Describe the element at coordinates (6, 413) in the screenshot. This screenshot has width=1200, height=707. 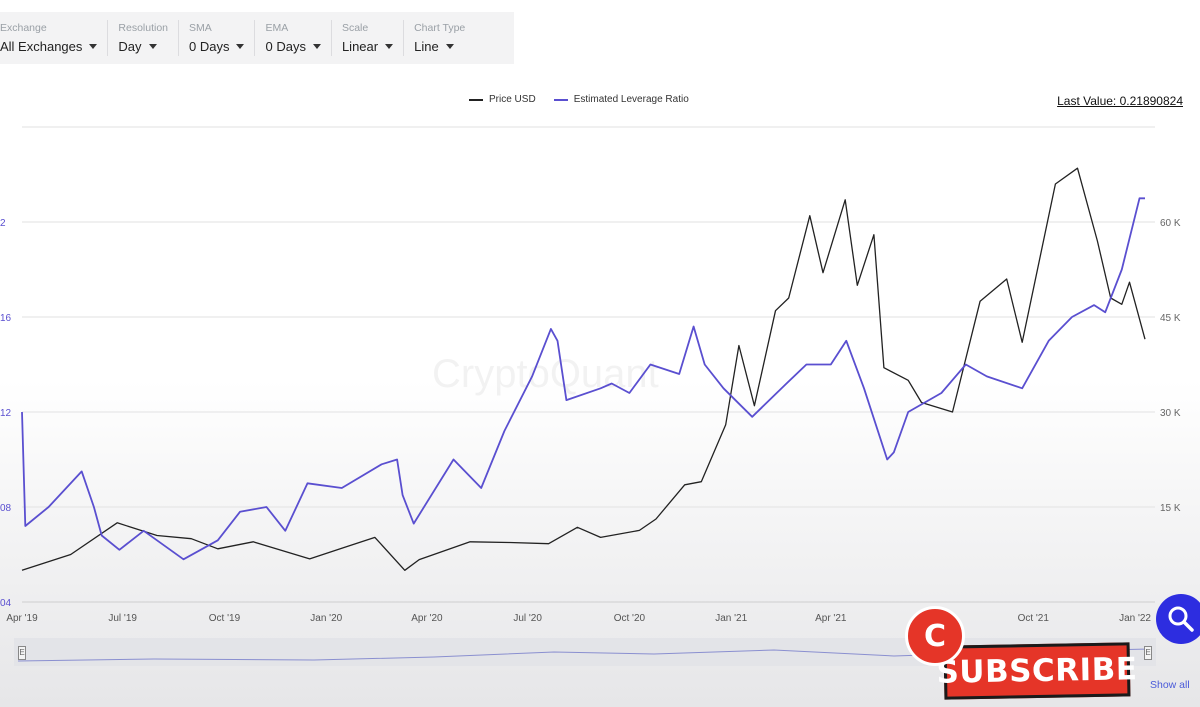
I see `y-left-tick-label: 12` at that location.